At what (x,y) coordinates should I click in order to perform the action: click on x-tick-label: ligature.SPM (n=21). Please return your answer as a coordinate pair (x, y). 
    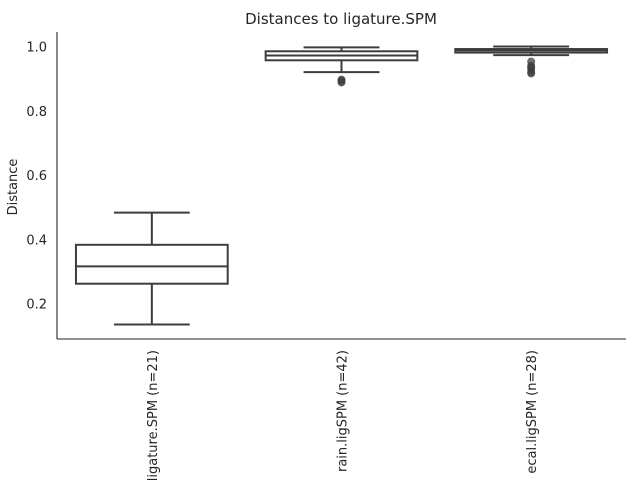
    Looking at the image, I should click on (153, 415).